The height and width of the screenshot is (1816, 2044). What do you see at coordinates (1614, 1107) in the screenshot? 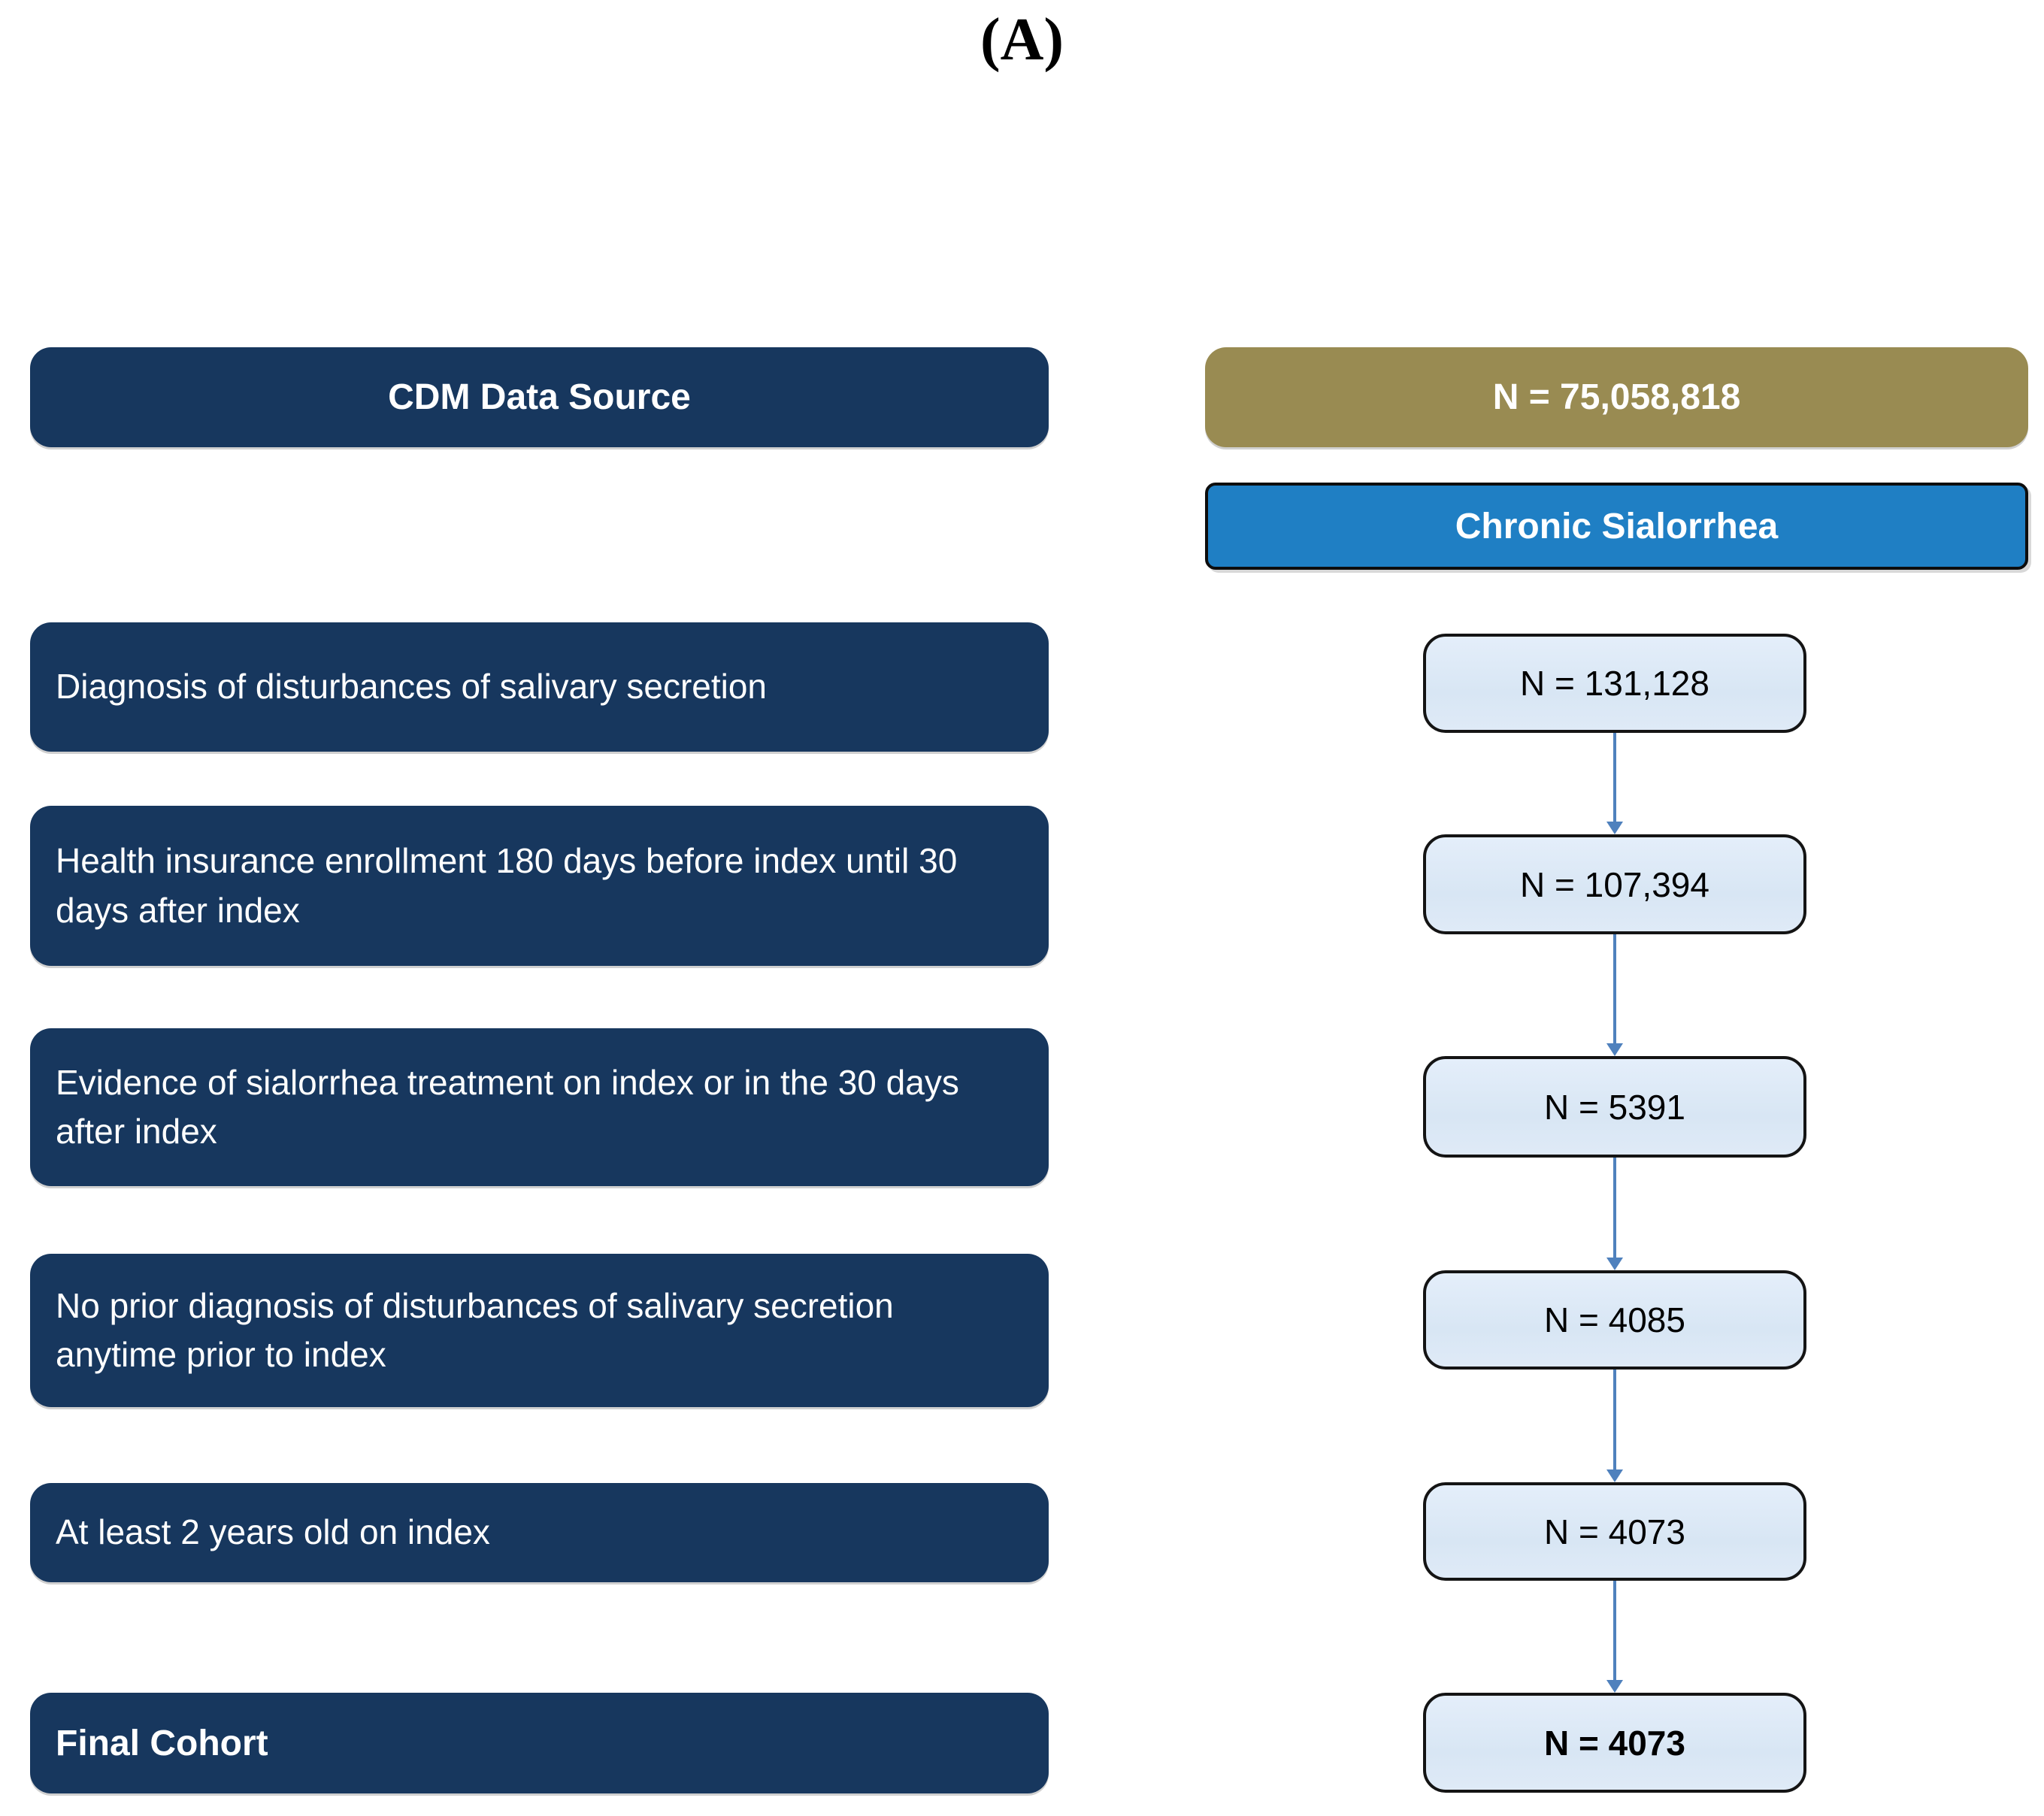
I see `count-box-3: N = 5391` at bounding box center [1614, 1107].